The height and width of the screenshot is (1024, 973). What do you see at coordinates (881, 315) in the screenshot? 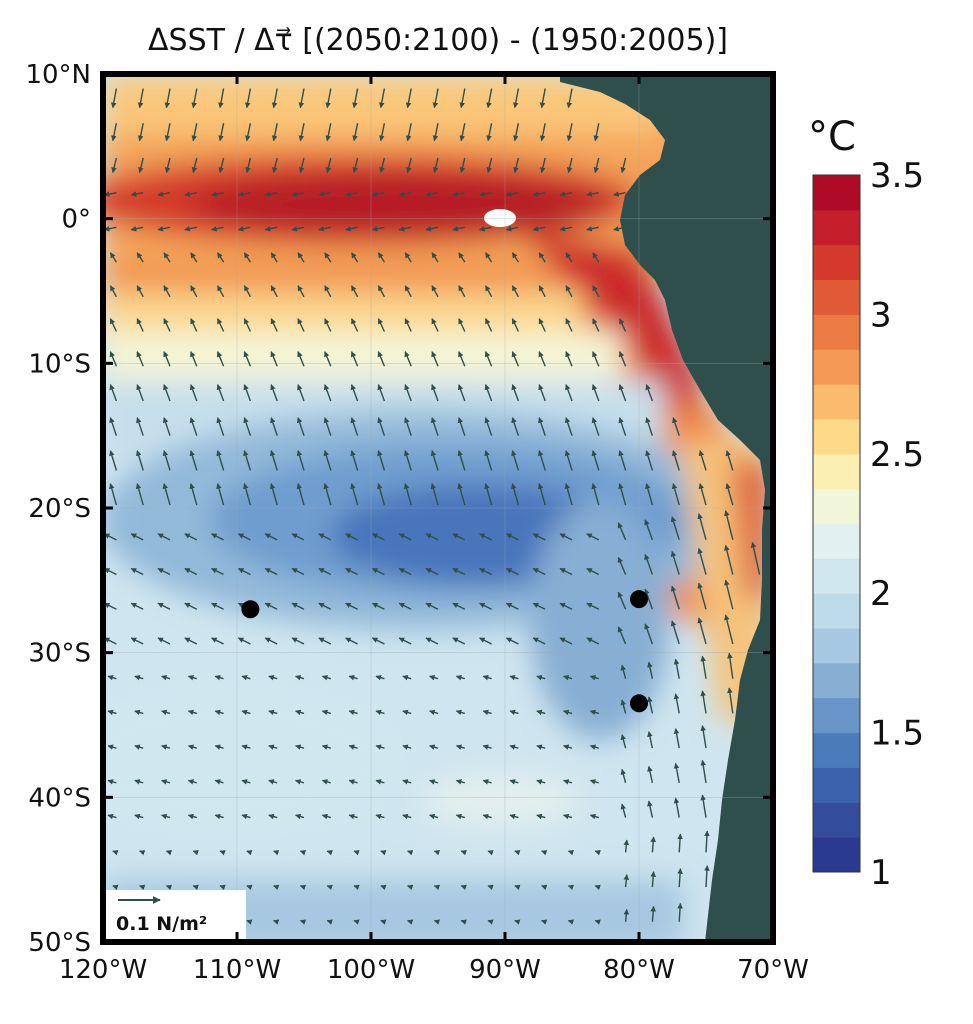
I see `colorbar-tick-label: 3` at bounding box center [881, 315].